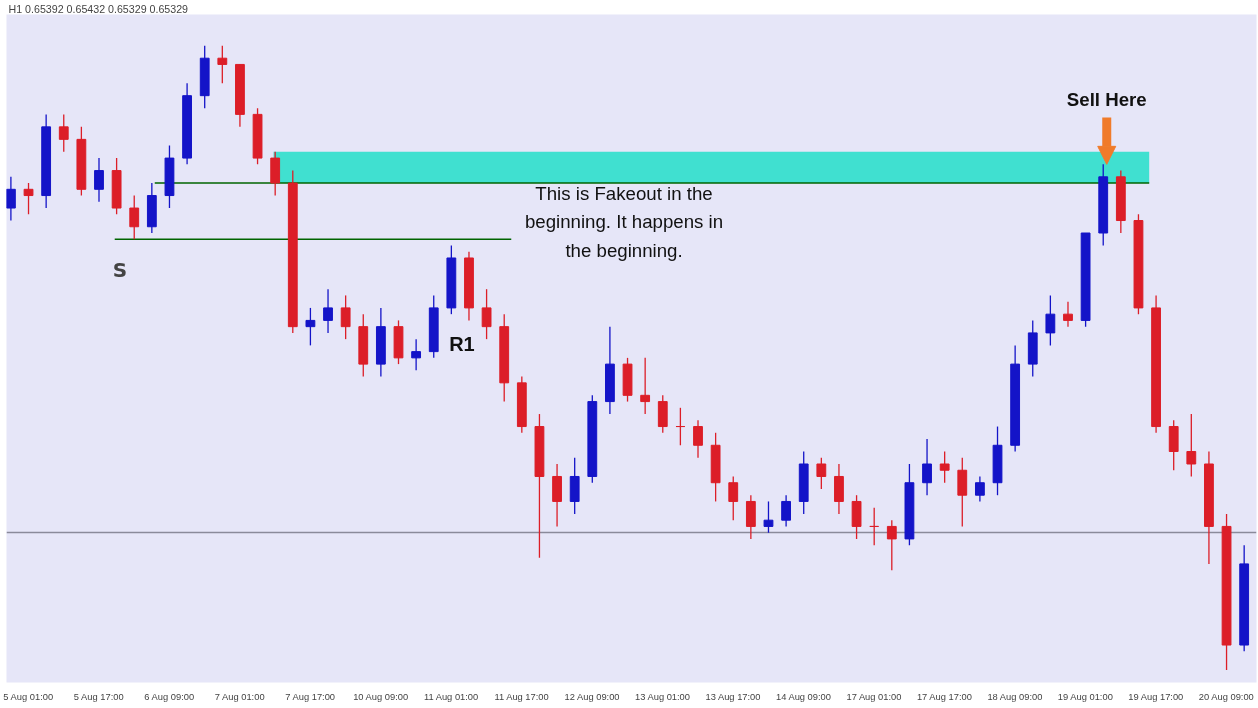  Describe the element at coordinates (169, 696) in the screenshot. I see `x-tick-label: 6 Aug 09:00` at that location.